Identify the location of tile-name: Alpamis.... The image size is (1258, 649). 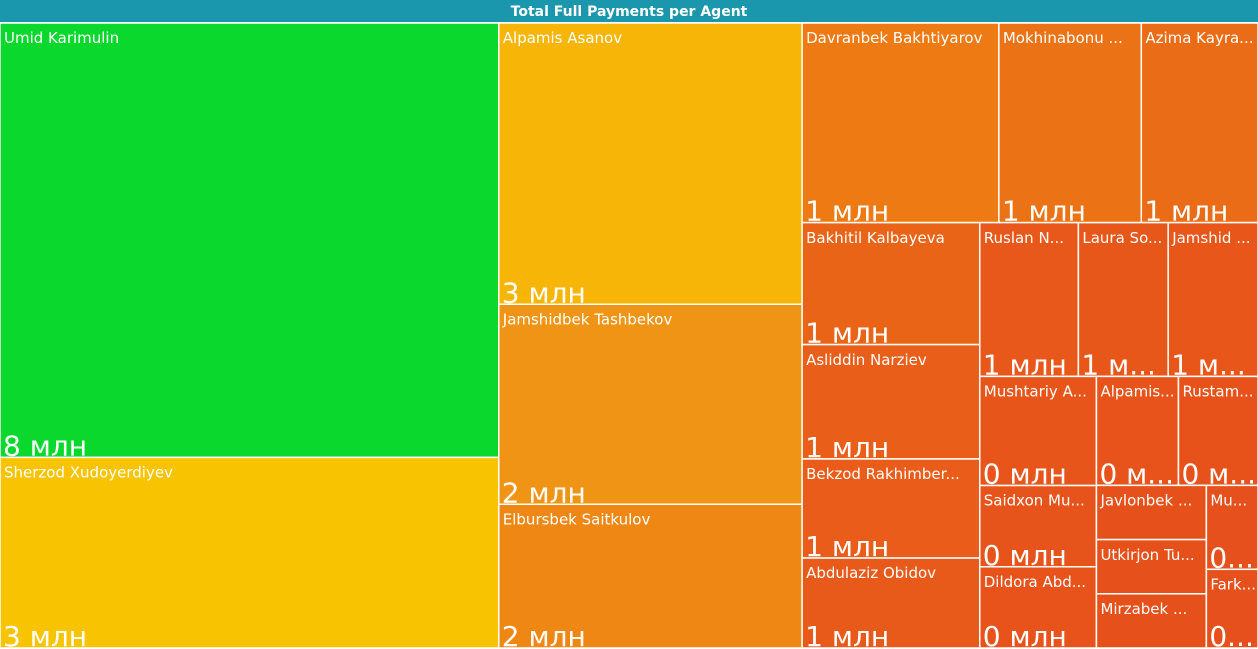
(1137, 392).